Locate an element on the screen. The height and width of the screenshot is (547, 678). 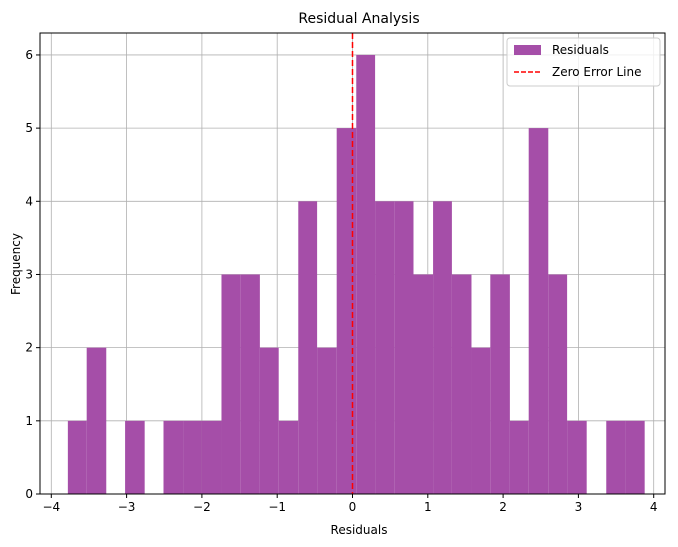
x-axis-ticks: −4 −3 −2 −1 0 1 2 3 4 is located at coordinates (350, 504).